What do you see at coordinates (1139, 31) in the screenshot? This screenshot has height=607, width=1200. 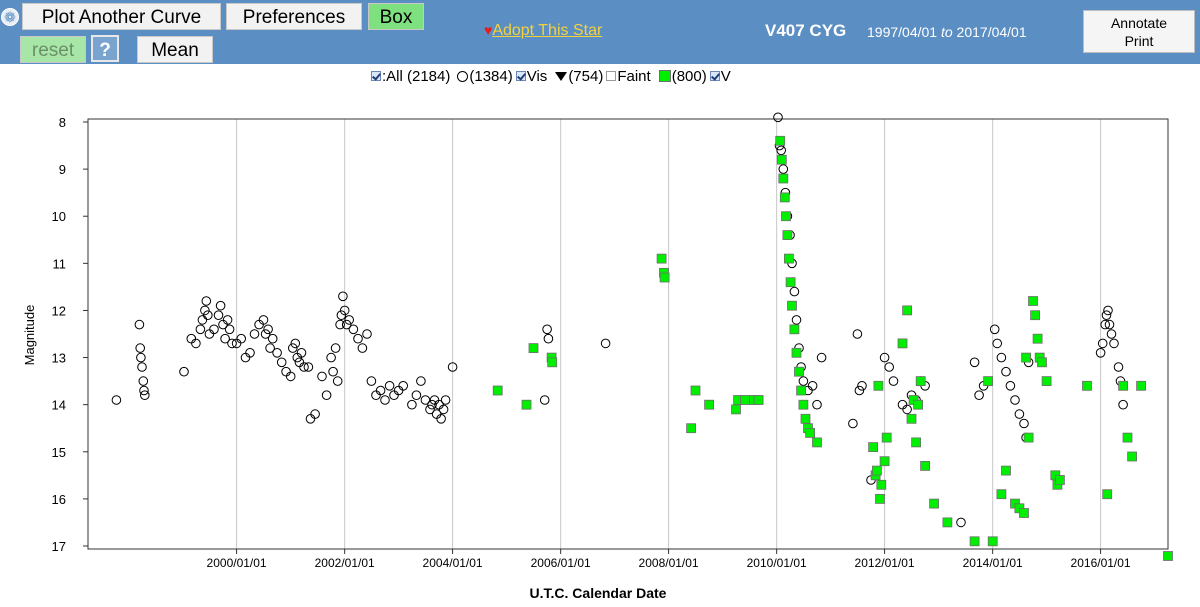 I see `annotate-print-button: Annotate Print` at bounding box center [1139, 31].